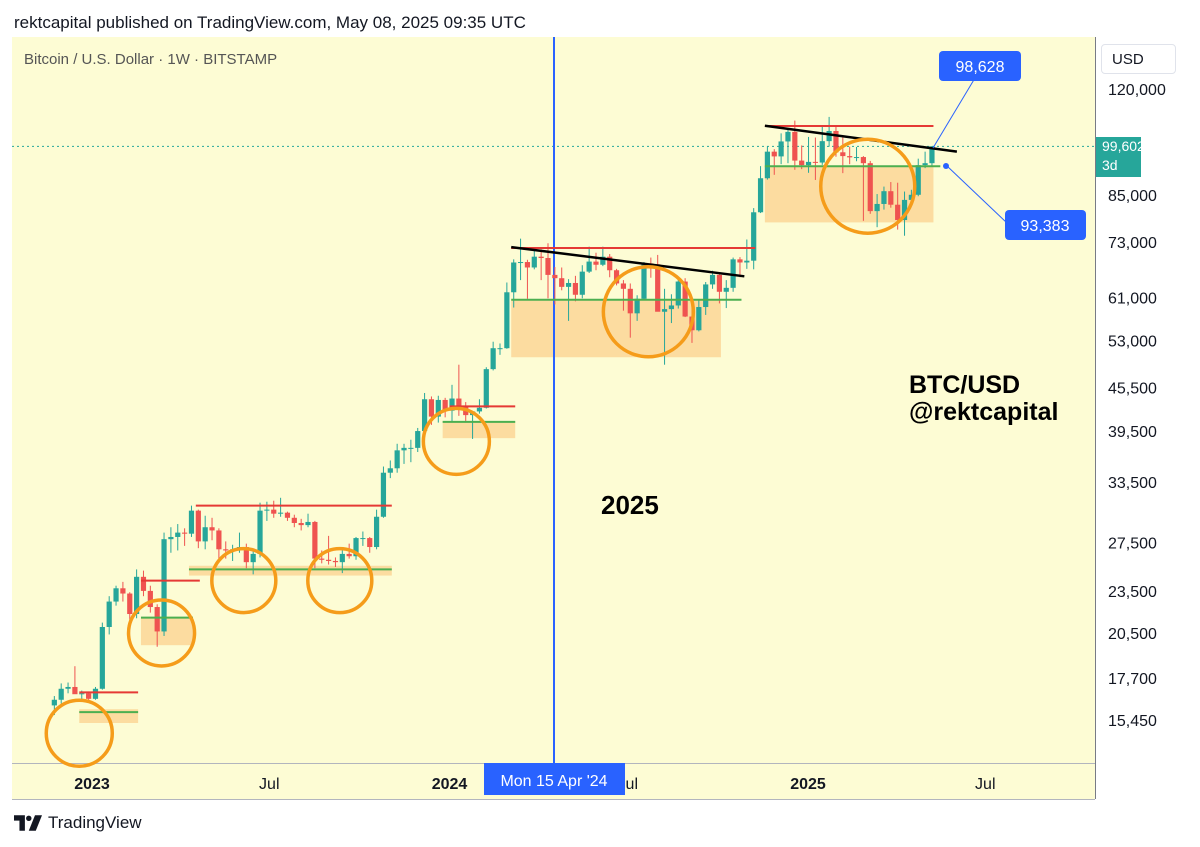  Describe the element at coordinates (630, 505) in the screenshot. I see `year-annotation: 2025` at that location.